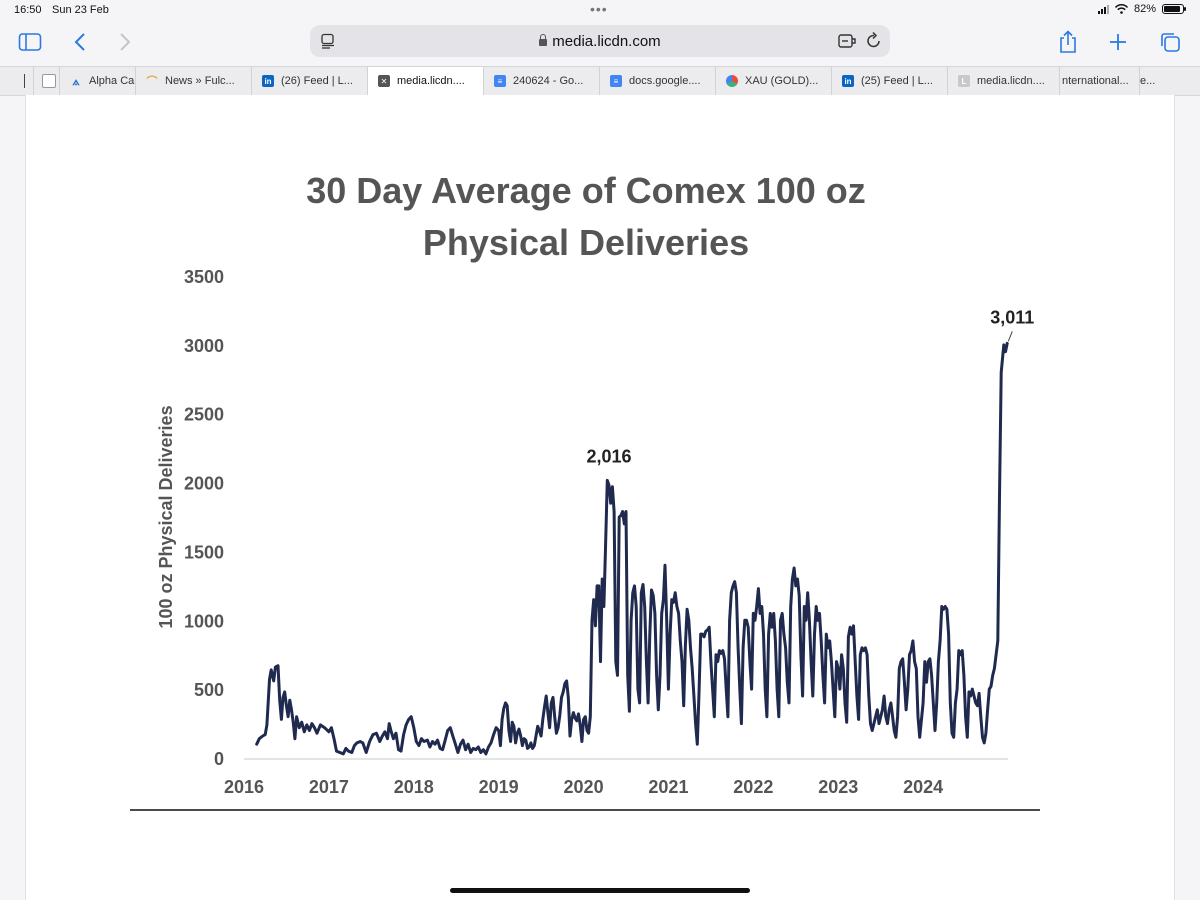 The width and height of the screenshot is (1200, 900). Describe the element at coordinates (543, 40) in the screenshot. I see `lock-icon` at that location.